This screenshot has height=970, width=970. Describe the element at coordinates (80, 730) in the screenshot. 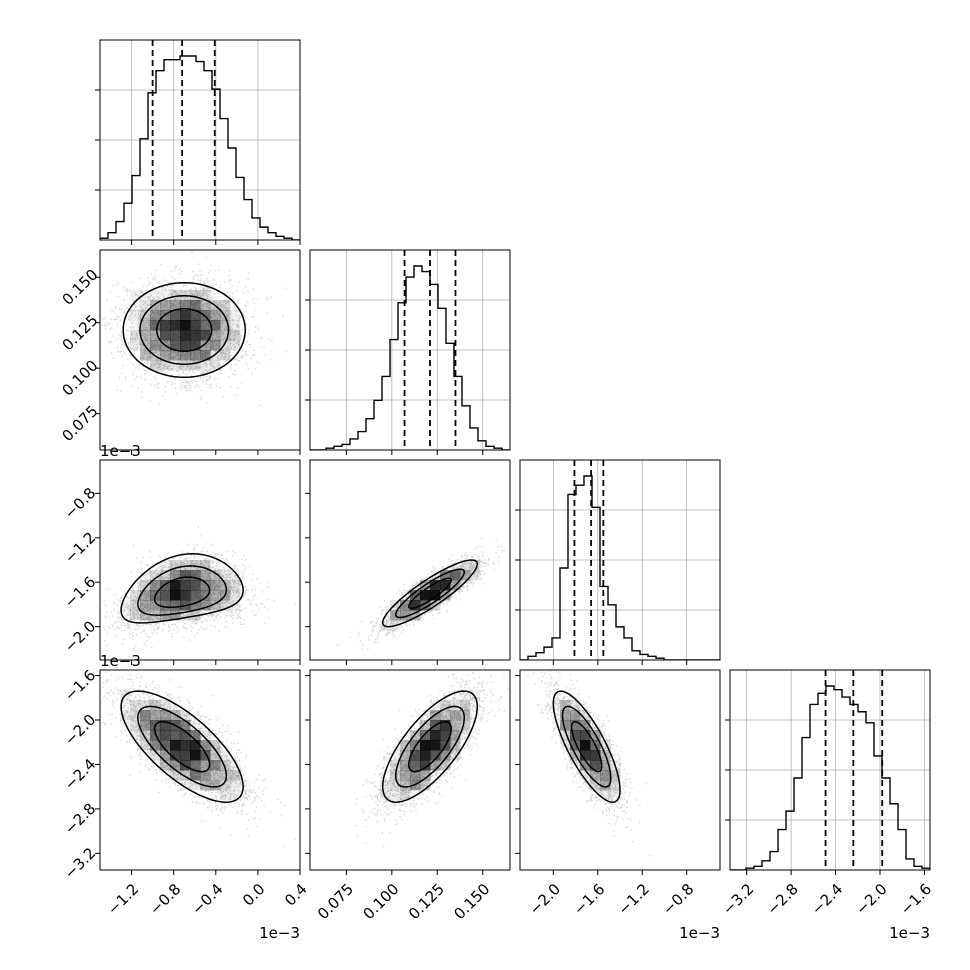

I see `y-tick-label-3-3: −2.0` at that location.